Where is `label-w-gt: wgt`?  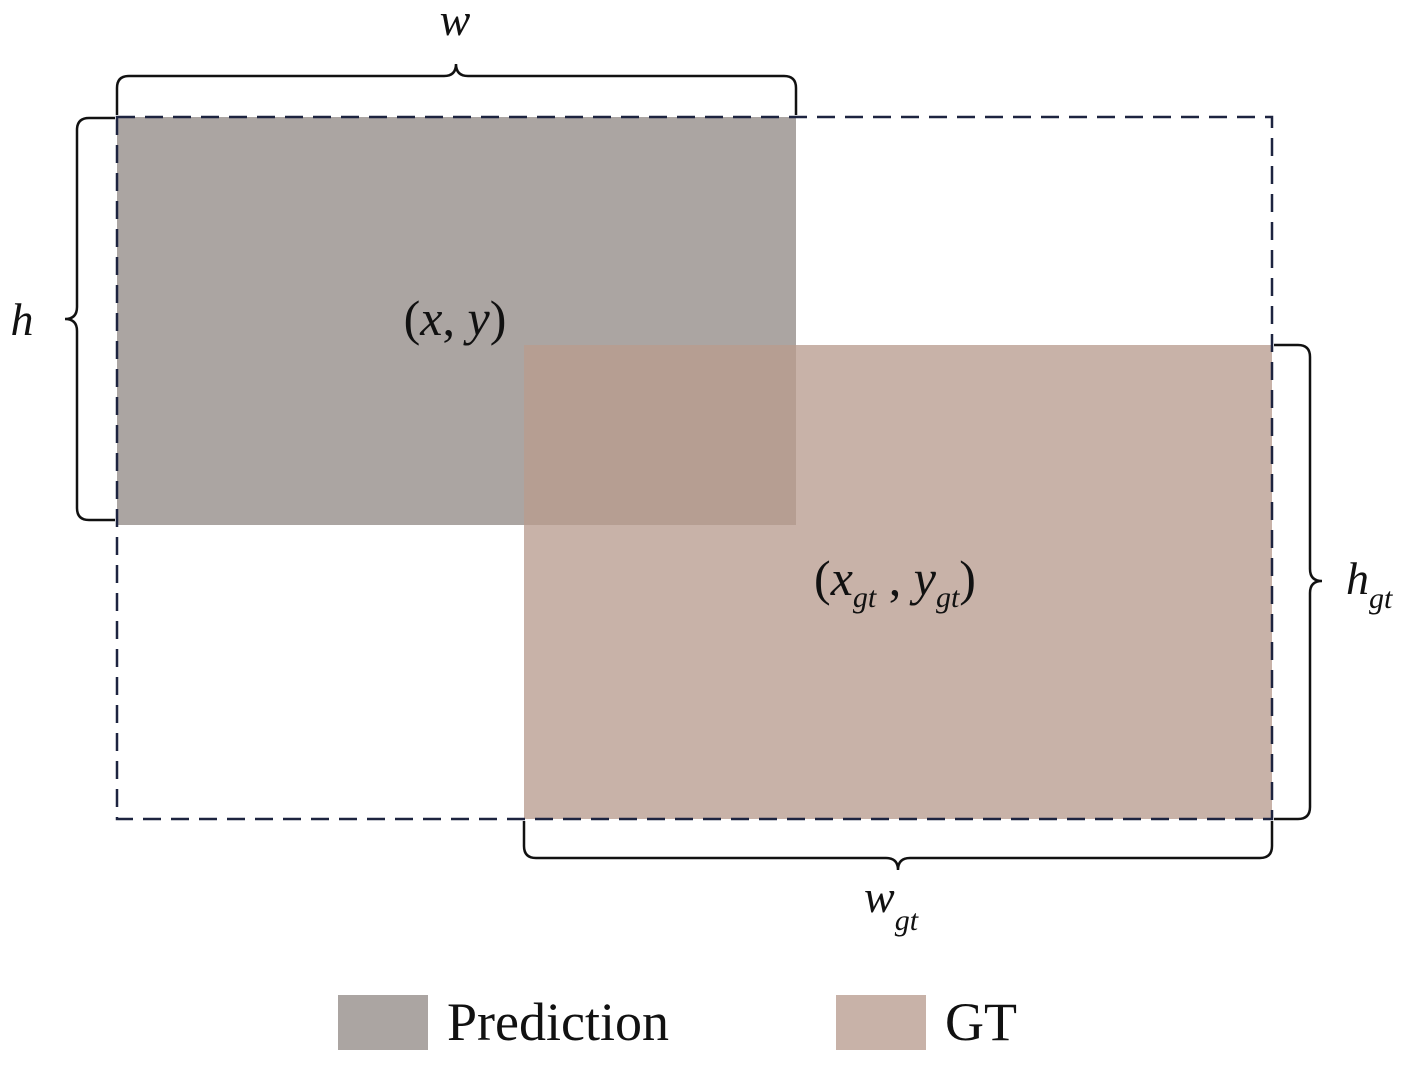
label-w-gt: wgt is located at coordinates (891, 904).